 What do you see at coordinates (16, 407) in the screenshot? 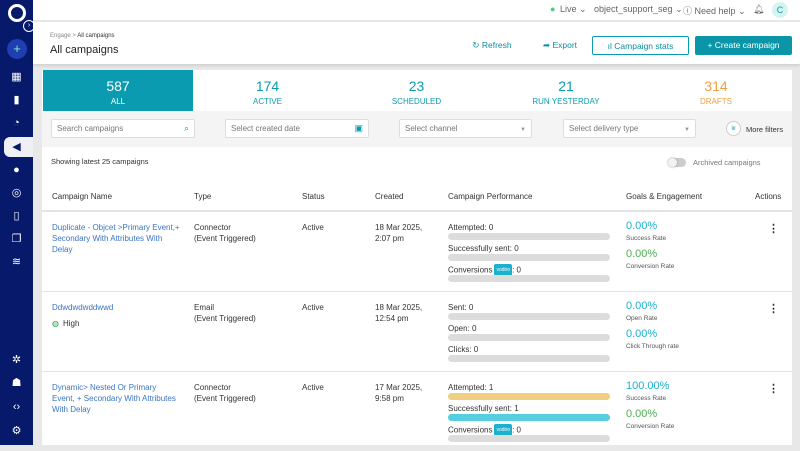
I see `code-icon: ‹›` at bounding box center [16, 407].